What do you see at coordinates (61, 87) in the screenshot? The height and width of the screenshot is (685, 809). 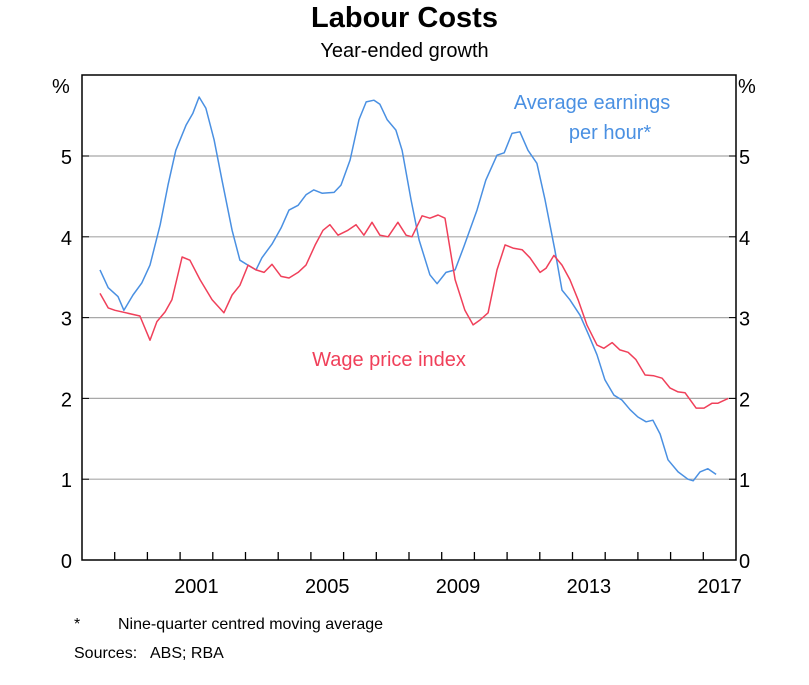 I see `y-unit-left: %` at bounding box center [61, 87].